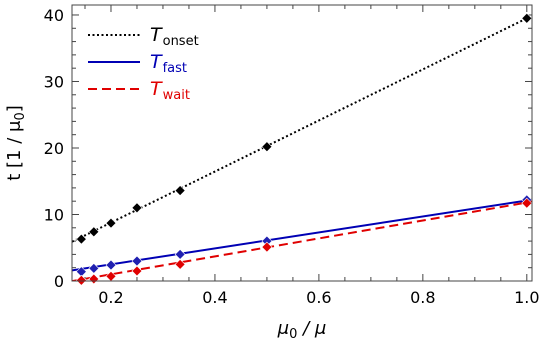 The height and width of the screenshot is (347, 545). What do you see at coordinates (176, 95) in the screenshot?
I see `legend-label-wait-part: wait` at bounding box center [176, 95].